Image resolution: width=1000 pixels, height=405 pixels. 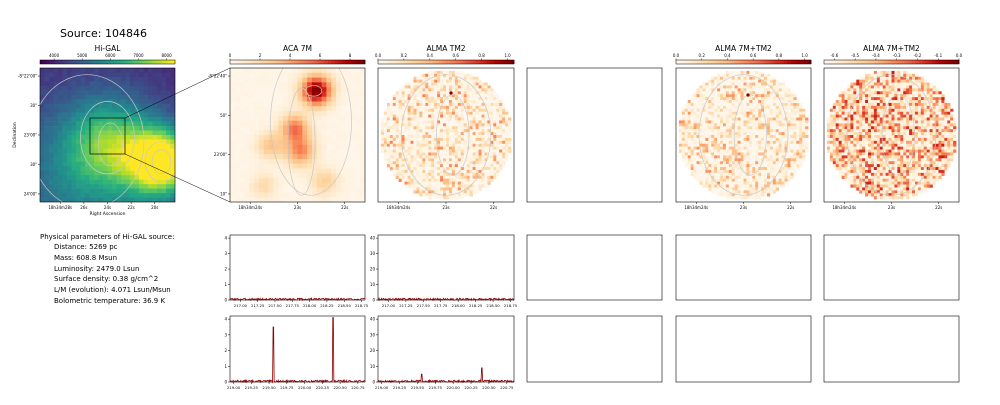 What do you see at coordinates (430, 55) in the screenshot?
I see `colorbar-tick-label: 0.4` at bounding box center [430, 55].